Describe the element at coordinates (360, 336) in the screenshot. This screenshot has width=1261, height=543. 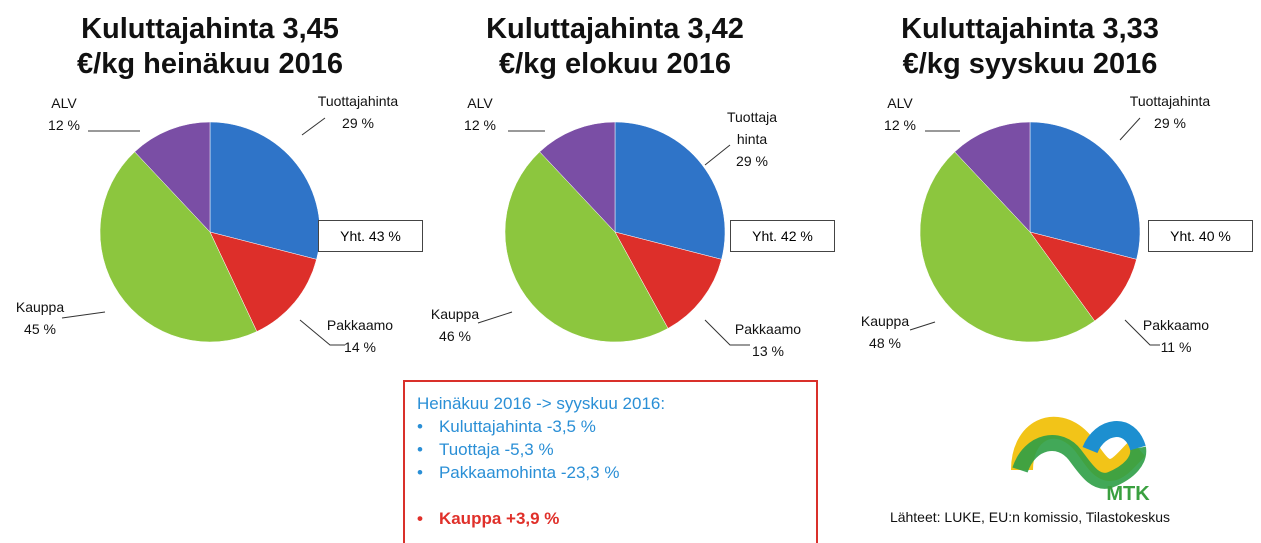
I see `slice-label: Pakkaamo 14 %` at that location.